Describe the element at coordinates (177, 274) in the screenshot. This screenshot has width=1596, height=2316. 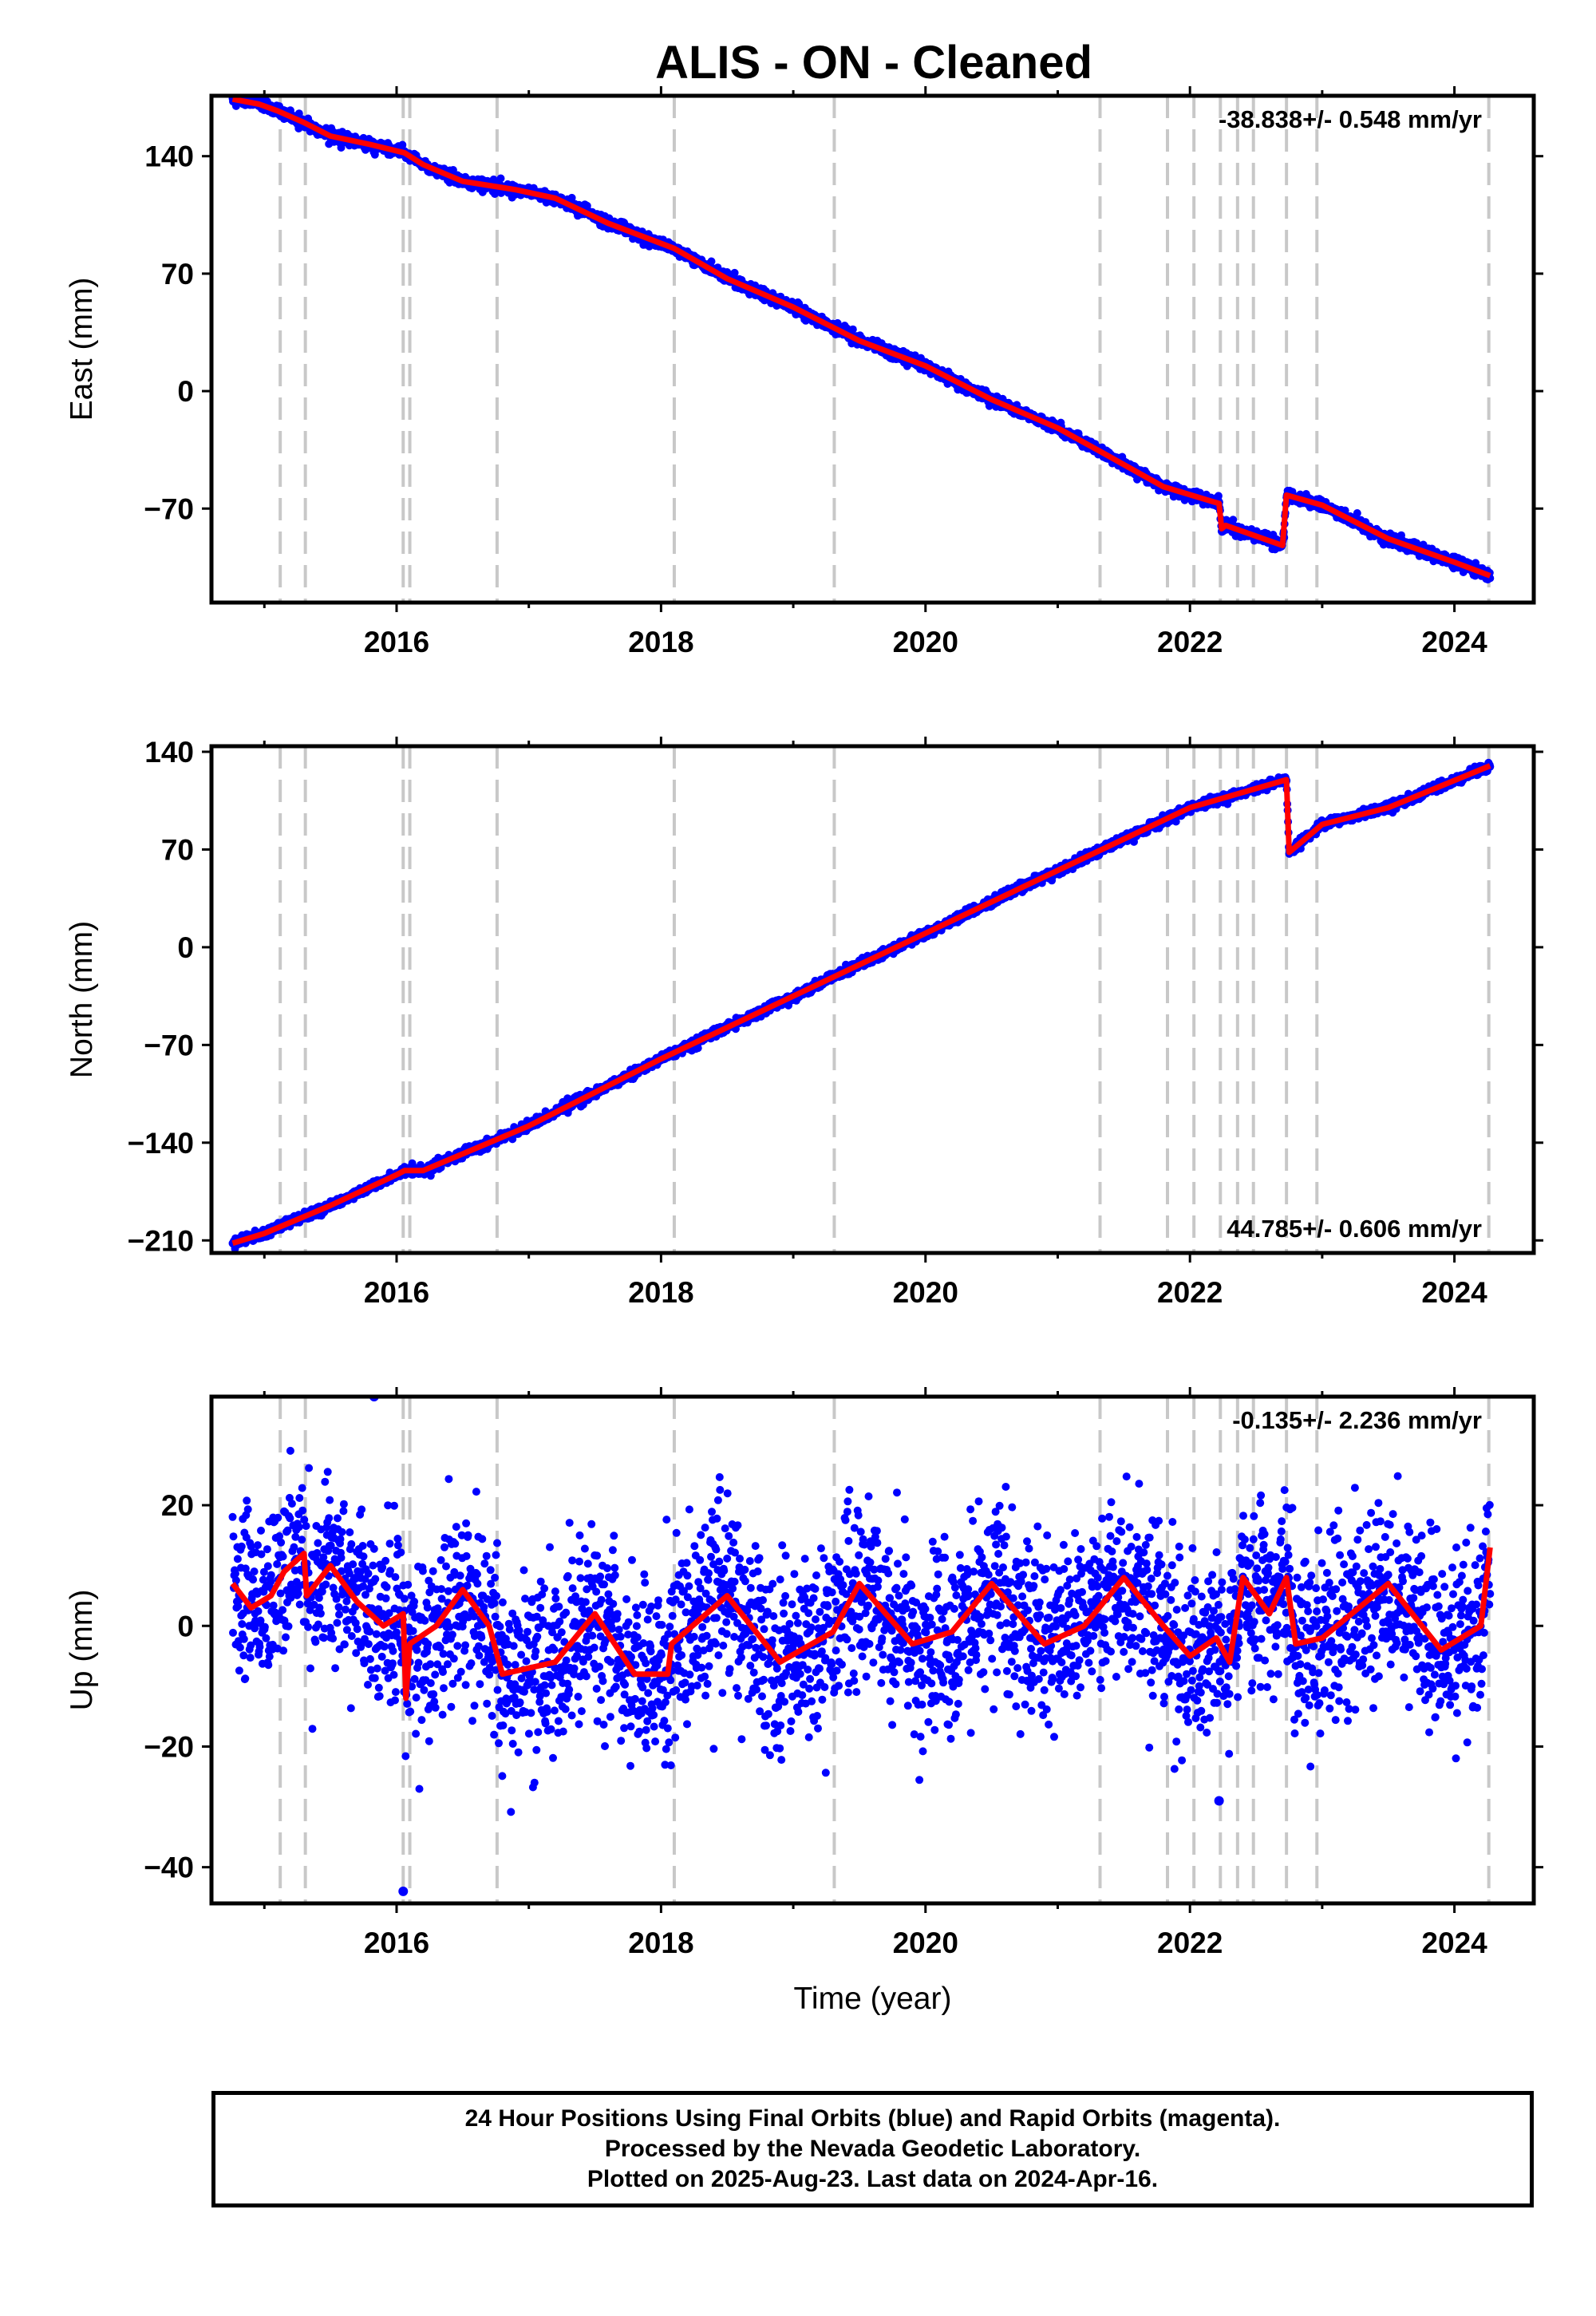
I see `east-ytick-label-2: 70` at that location.